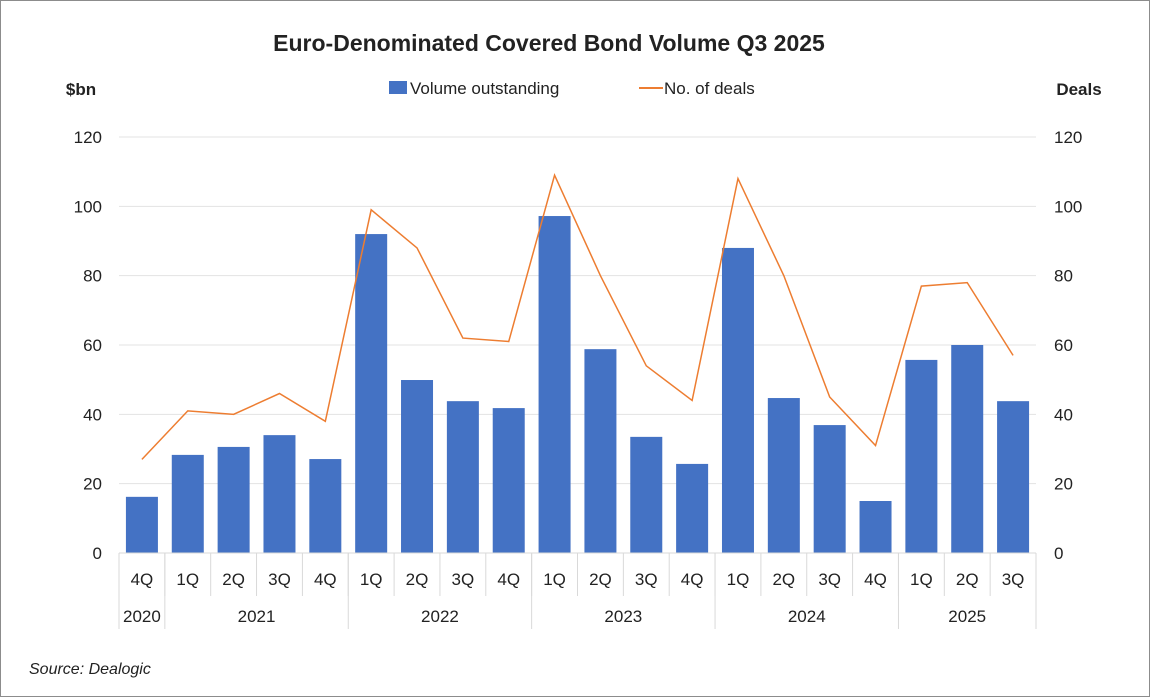 The width and height of the screenshot is (1150, 698). What do you see at coordinates (1068, 206) in the screenshot?
I see `right-tick-label: 100` at bounding box center [1068, 206].